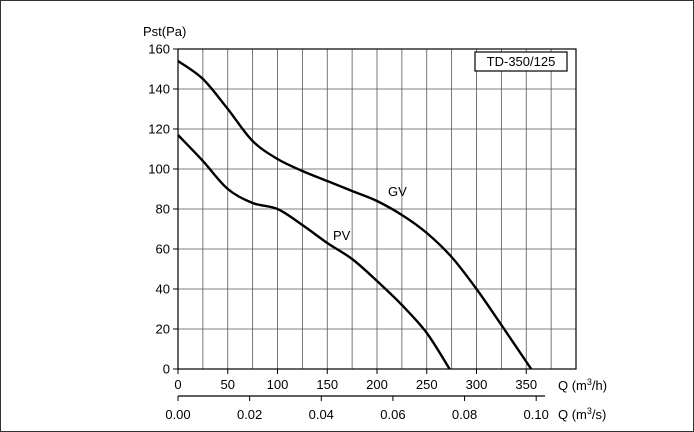 The height and width of the screenshot is (432, 694). I want to click on x-tick-label: 250, so click(427, 384).